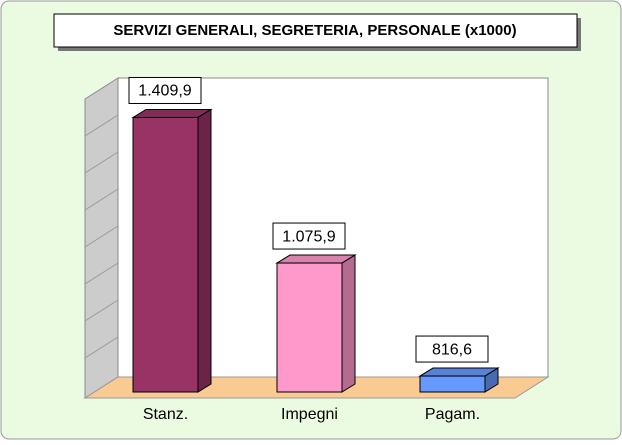 This screenshot has width=622, height=445. Describe the element at coordinates (101, 236) in the screenshot. I see `wall-lines` at that location.